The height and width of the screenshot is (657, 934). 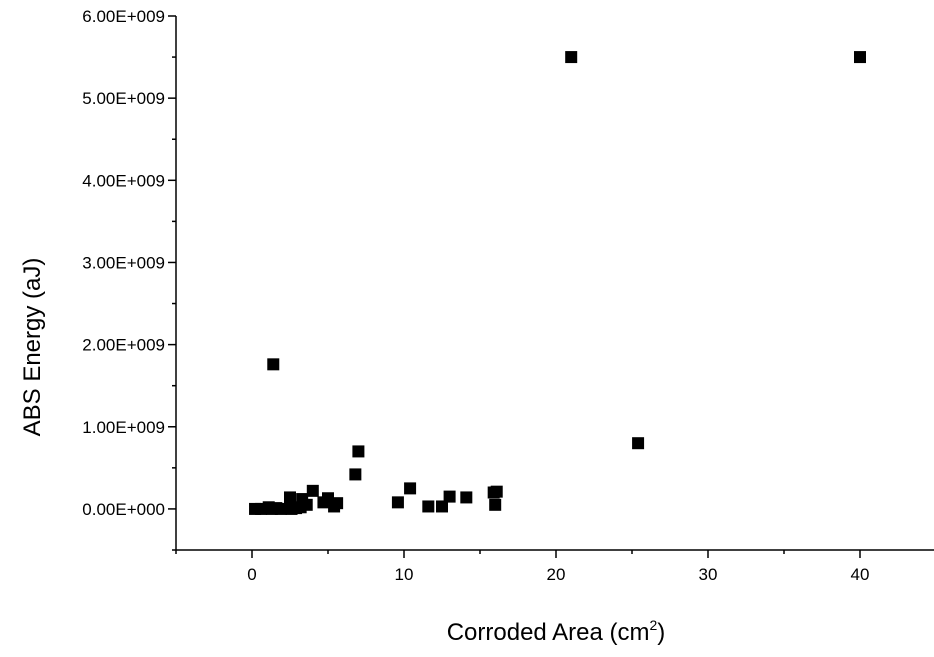 What do you see at coordinates (123, 345) in the screenshot?
I see `y-tick-label: 2.00E+009` at bounding box center [123, 345].